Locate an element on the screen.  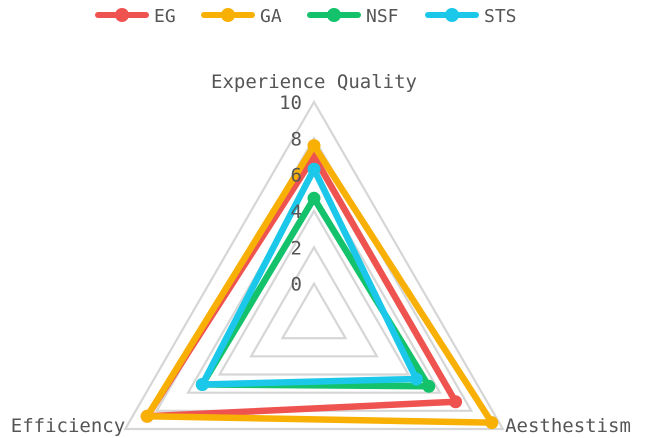
legend-label: STS is located at coordinates (500, 16).